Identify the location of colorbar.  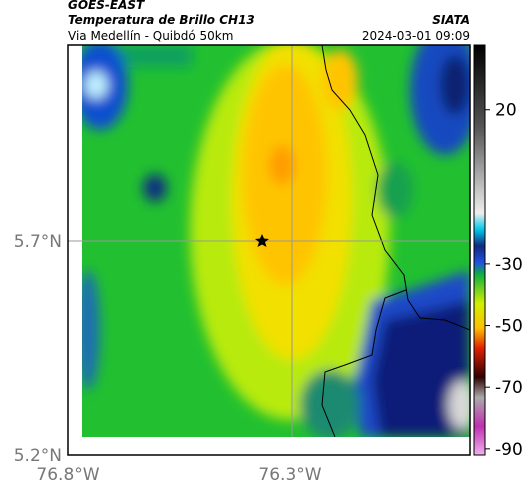
(479, 250).